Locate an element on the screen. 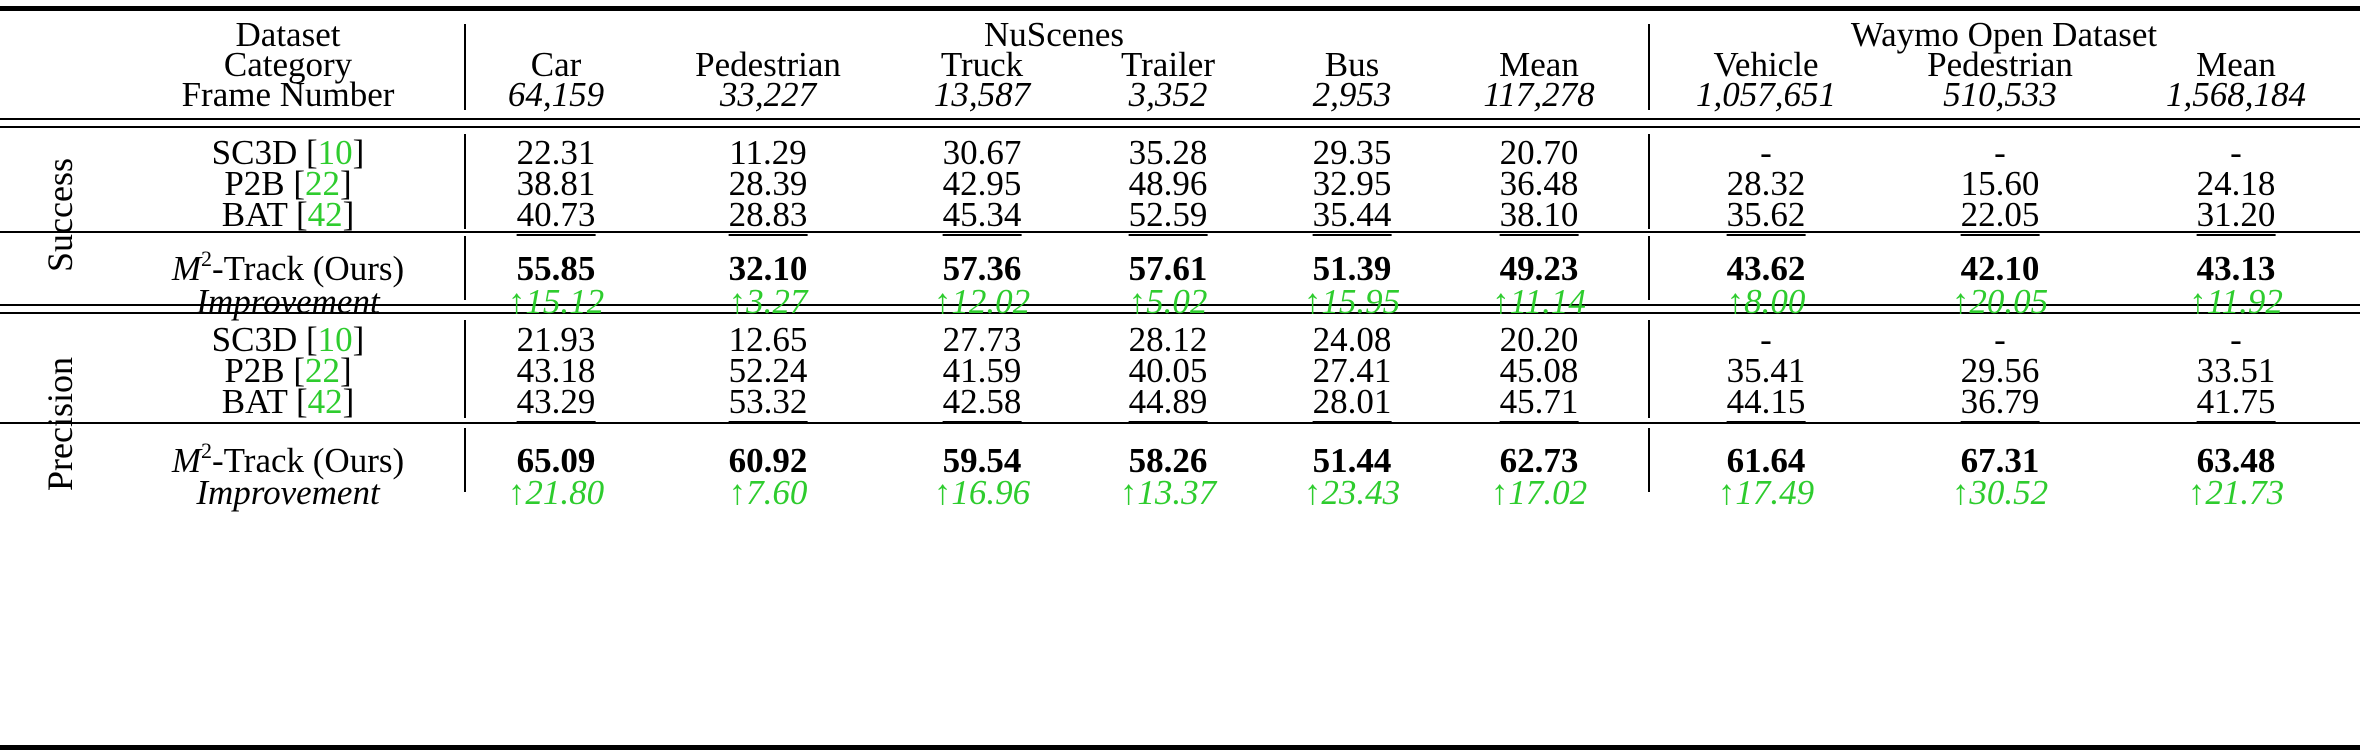 The width and height of the screenshot is (2360, 756). value-cell: 29.56 is located at coordinates (2000, 370).